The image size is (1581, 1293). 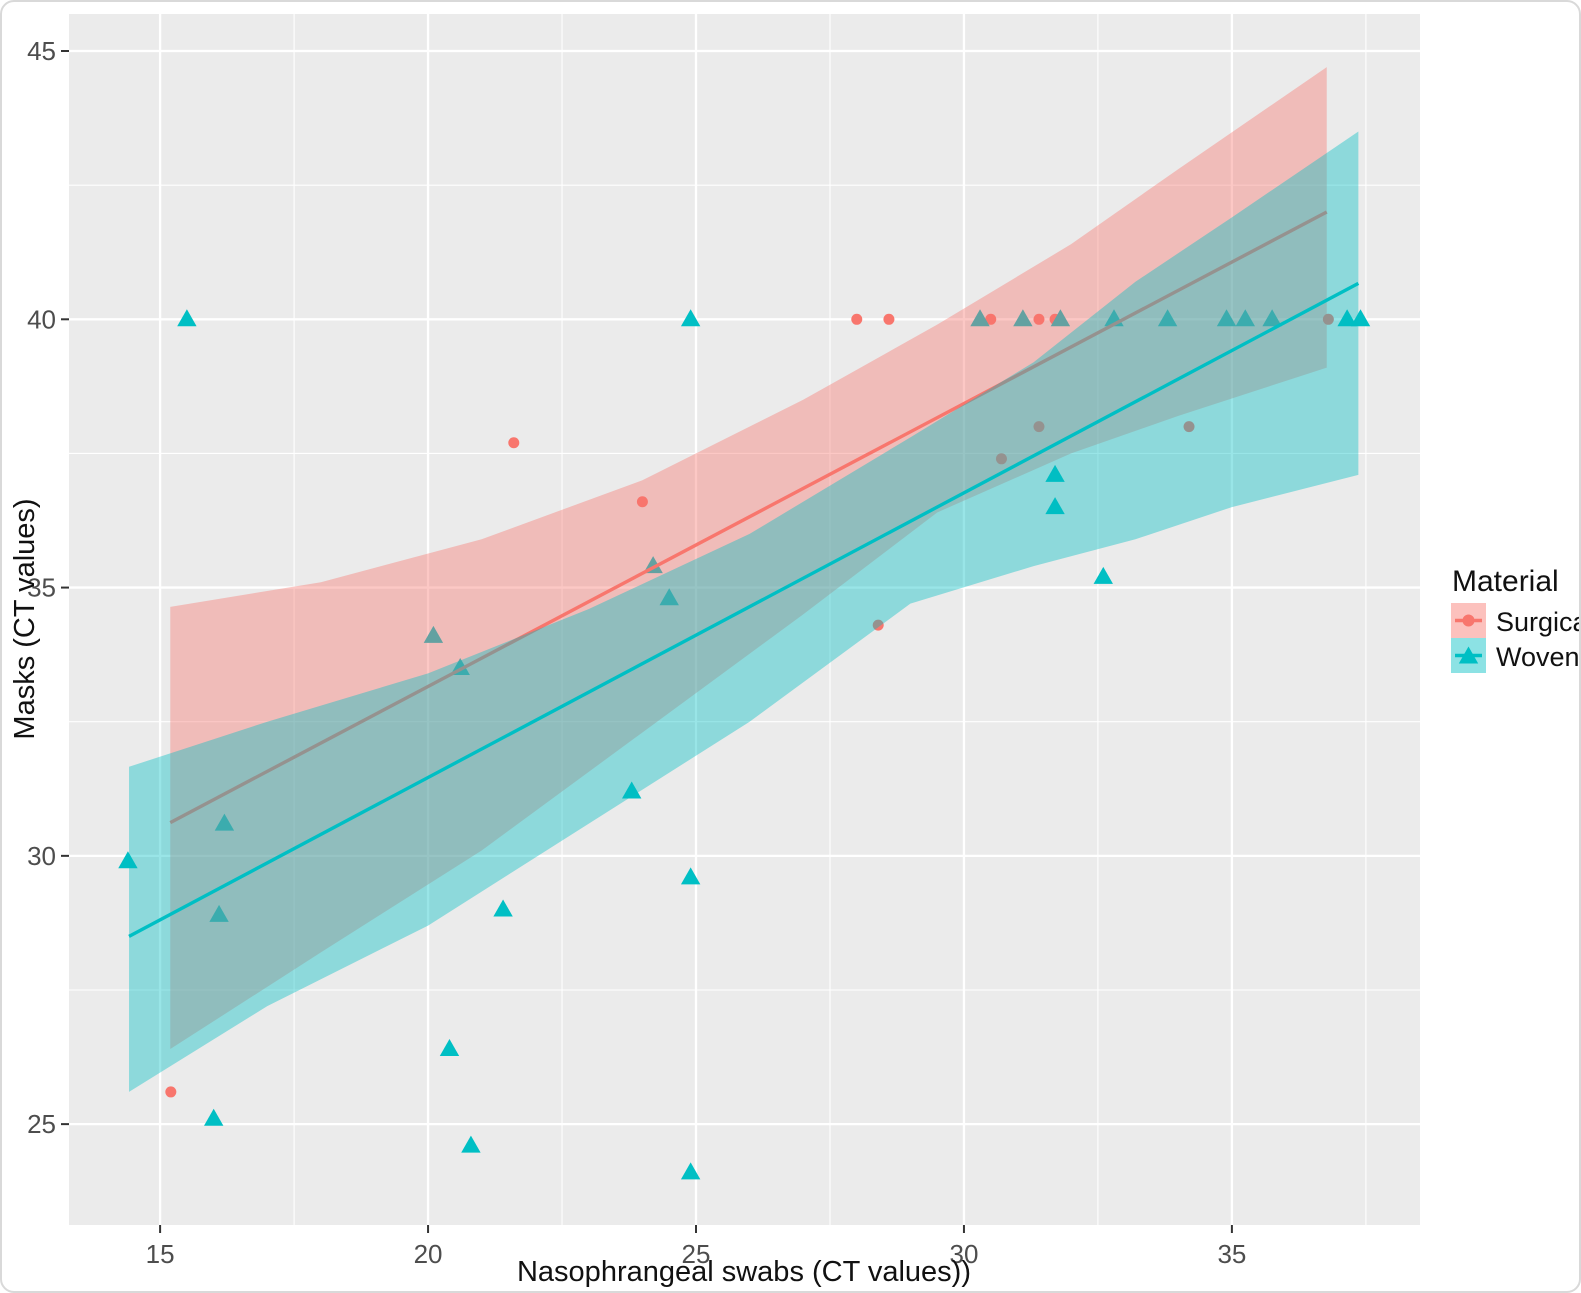 I want to click on y-tick-label: 30, so click(x=41, y=856).